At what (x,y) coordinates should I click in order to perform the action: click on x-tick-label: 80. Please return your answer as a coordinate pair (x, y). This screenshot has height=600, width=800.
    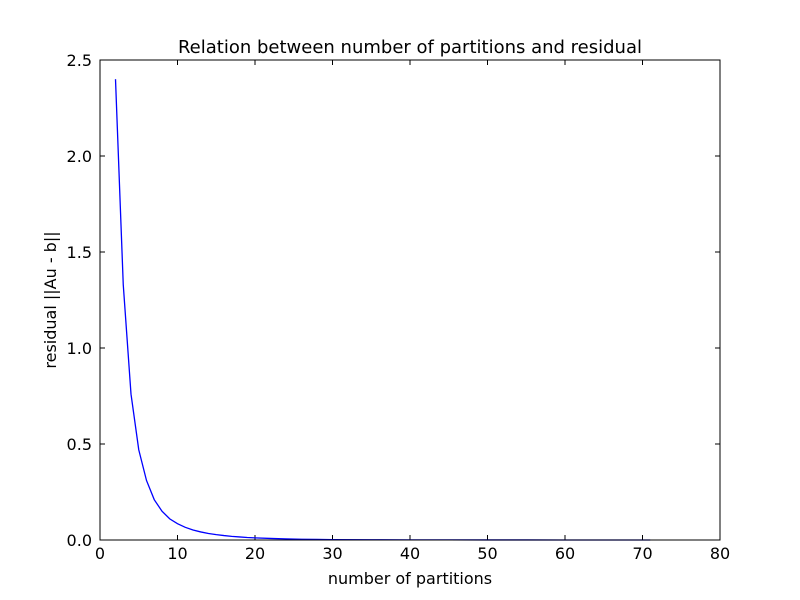
    Looking at the image, I should click on (720, 553).